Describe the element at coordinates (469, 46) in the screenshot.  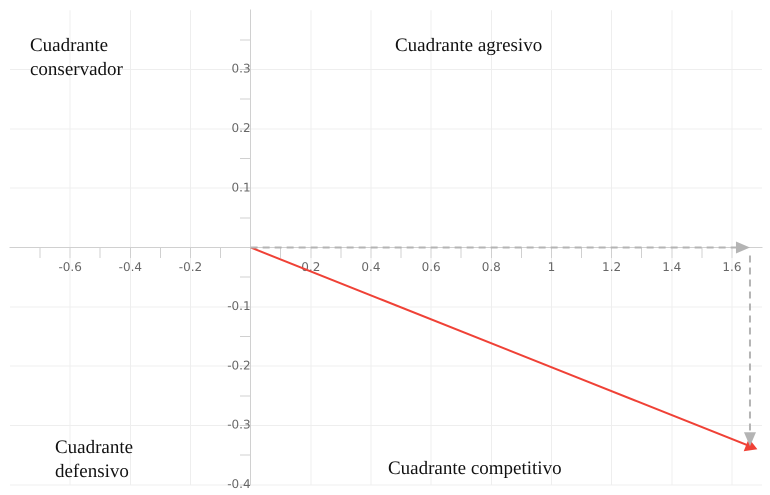
I see `annotation: Cuadrante agresivo` at that location.